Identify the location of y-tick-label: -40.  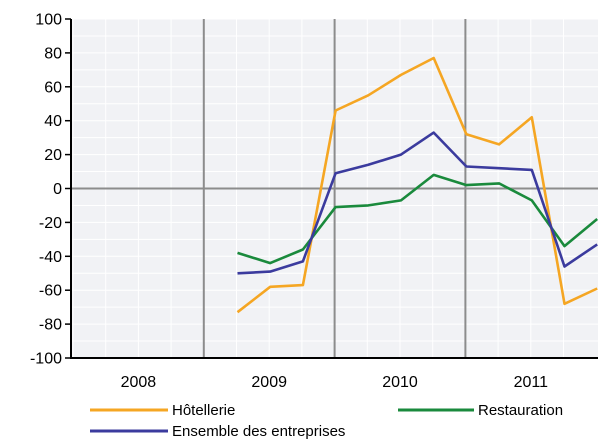
(50, 257).